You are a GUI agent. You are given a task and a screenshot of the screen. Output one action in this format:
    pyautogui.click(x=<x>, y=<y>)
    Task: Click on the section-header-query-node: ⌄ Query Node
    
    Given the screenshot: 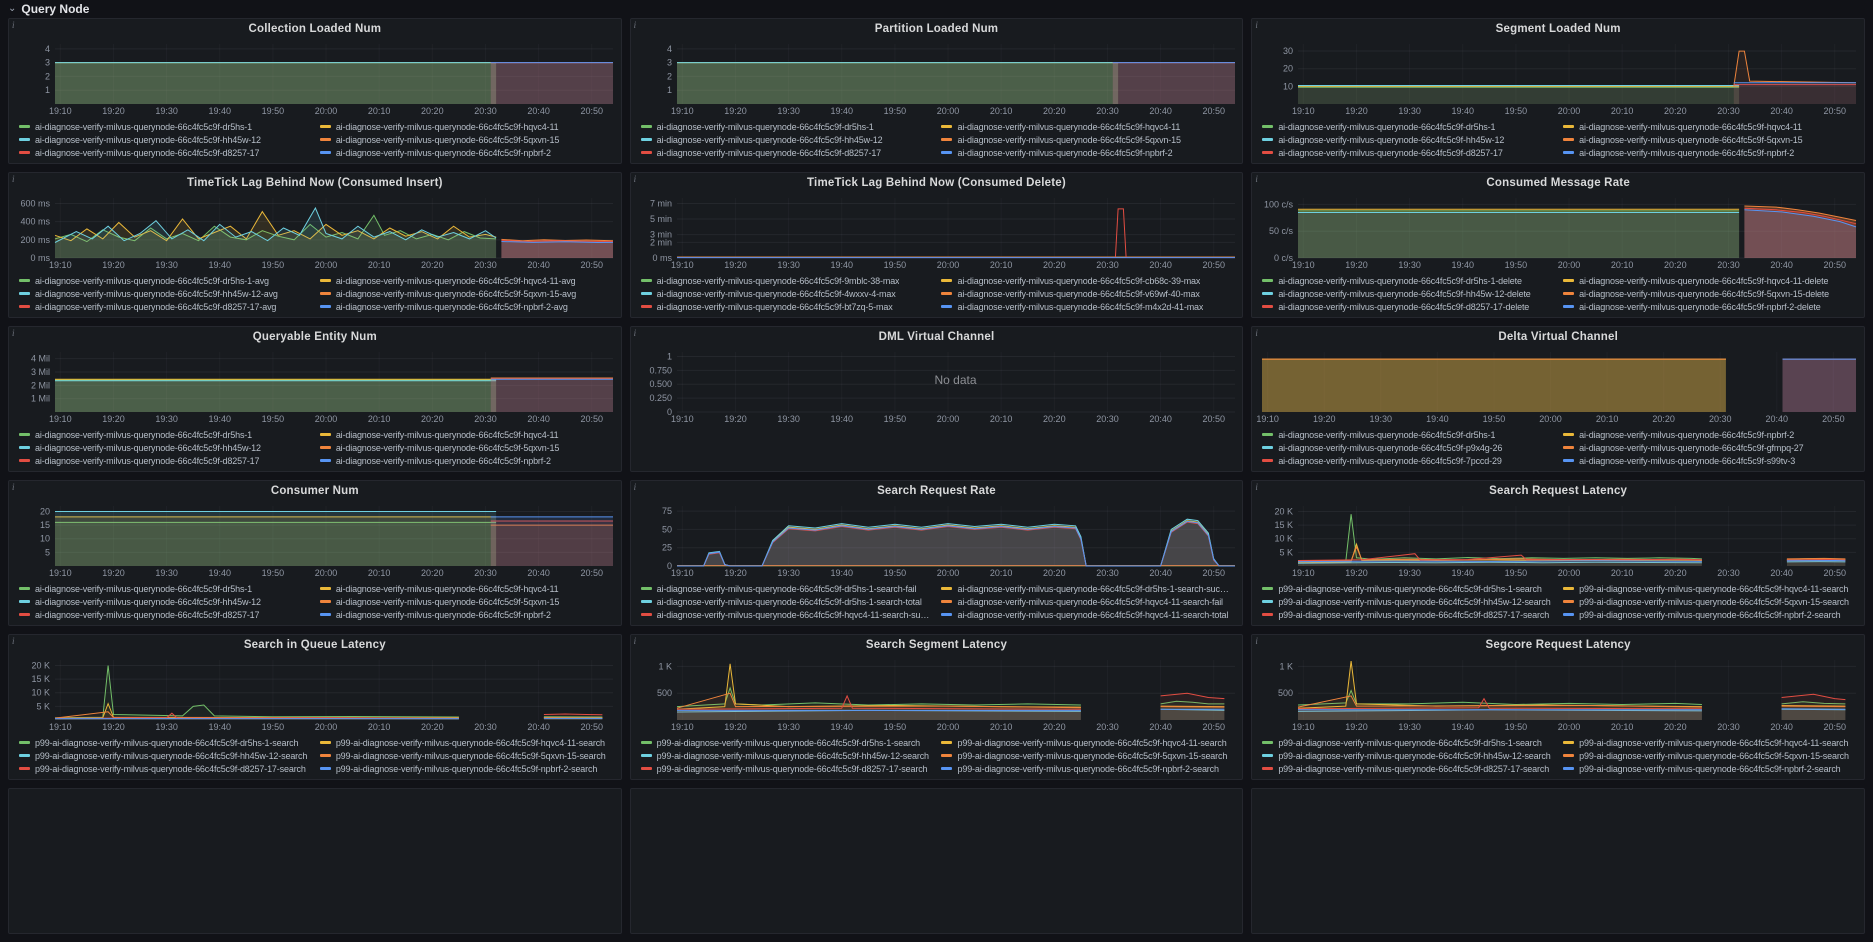 What is the action you would take?
    pyautogui.click(x=936, y=8)
    